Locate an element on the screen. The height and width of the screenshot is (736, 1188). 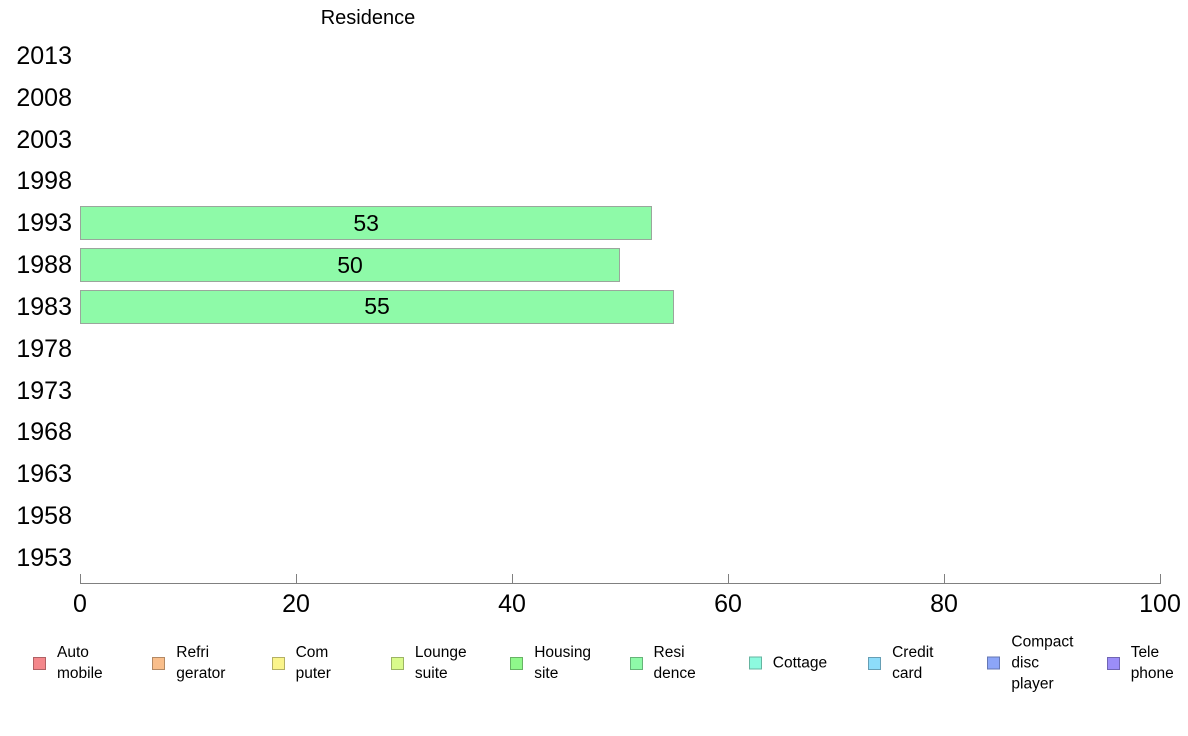
bar-value-label: 50 is located at coordinates (350, 264).